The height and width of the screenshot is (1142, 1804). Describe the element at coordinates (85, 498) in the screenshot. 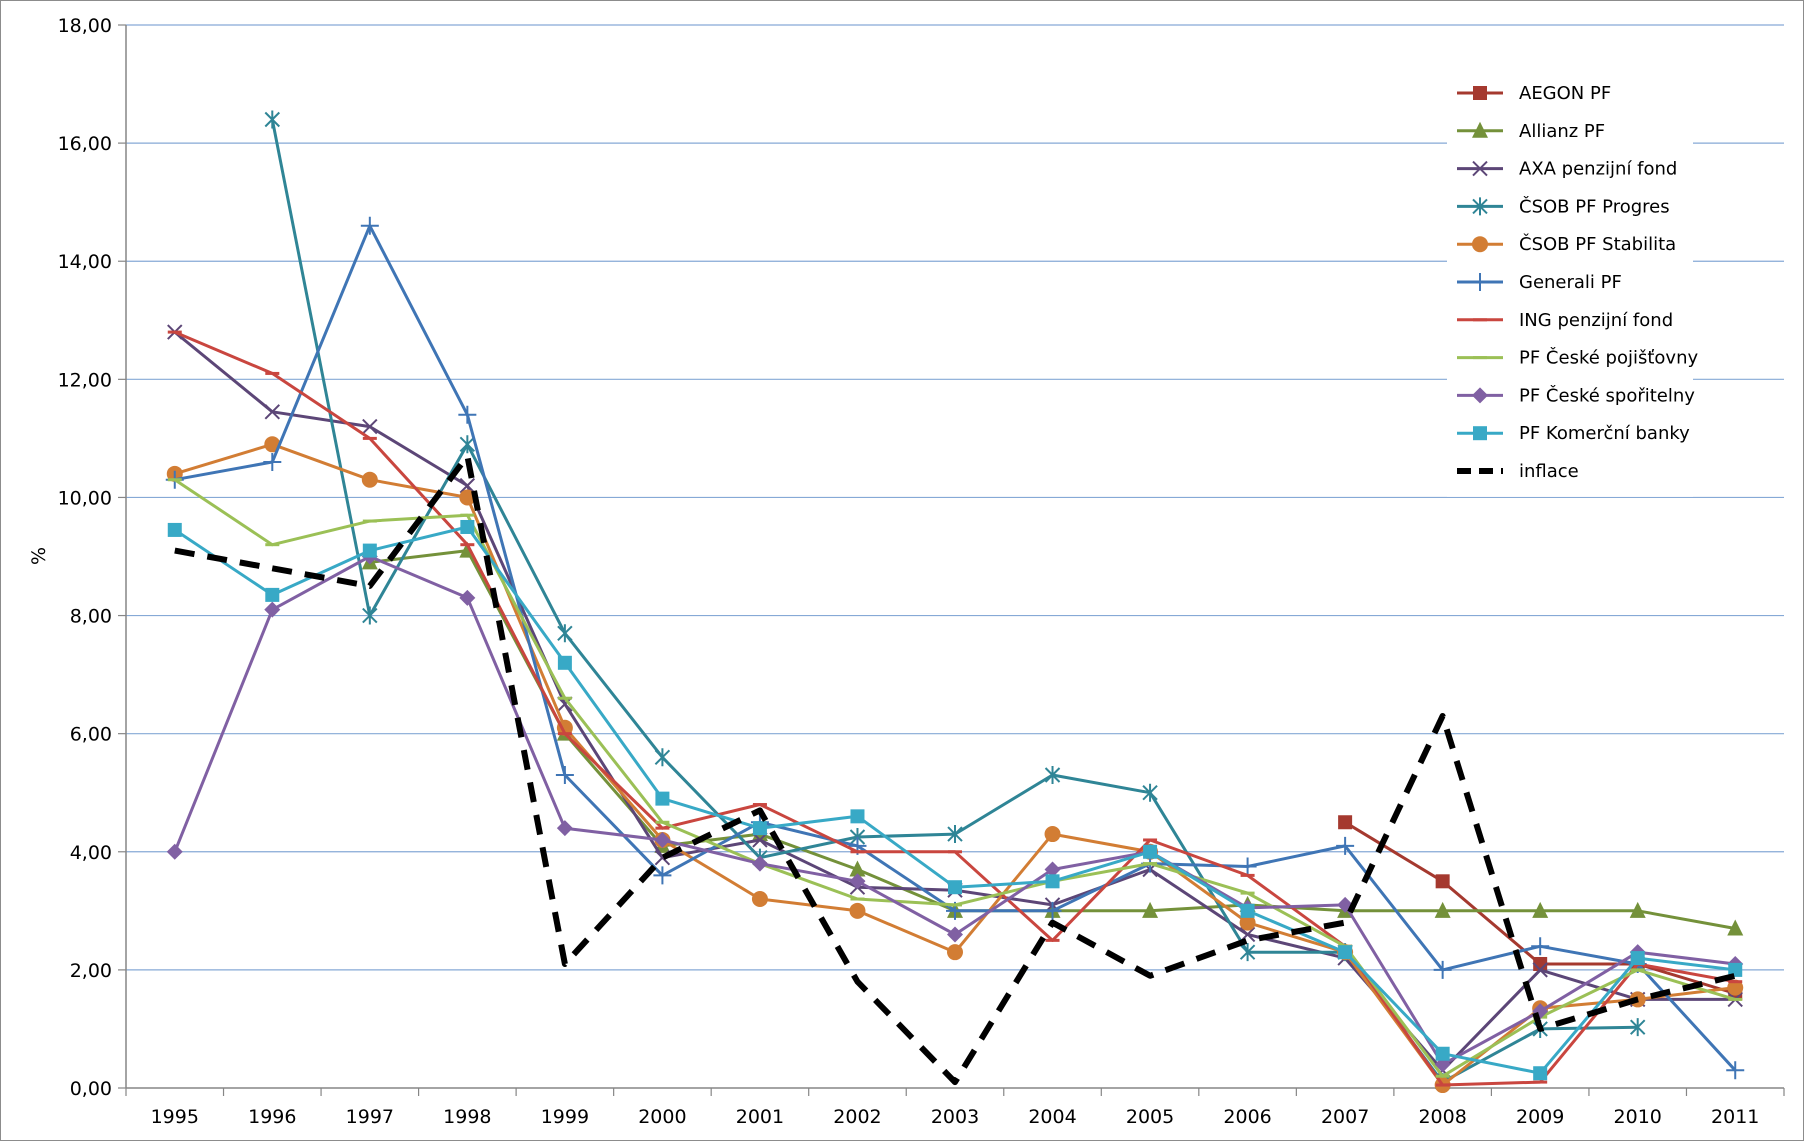

I see `y-tick-label: 10,00` at that location.